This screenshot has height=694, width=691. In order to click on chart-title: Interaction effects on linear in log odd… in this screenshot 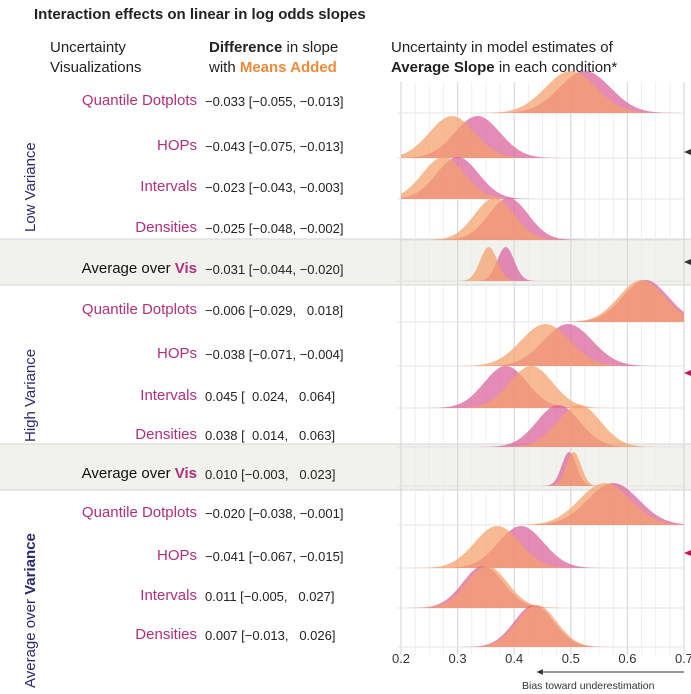, I will do `click(200, 14)`.